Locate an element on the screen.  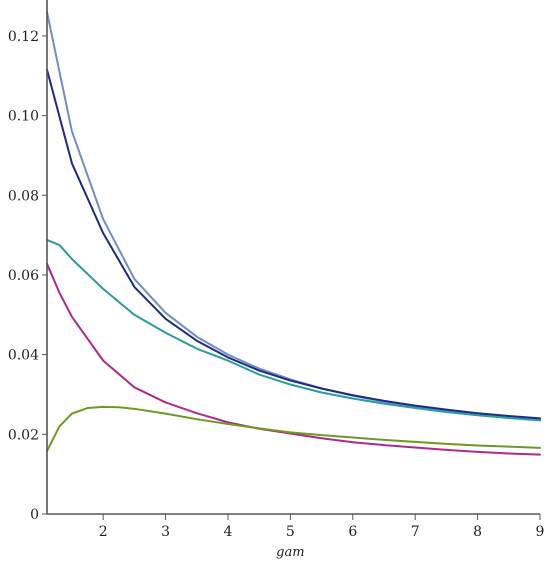
y-tick-label: 0.06 is located at coordinates (23, 276).